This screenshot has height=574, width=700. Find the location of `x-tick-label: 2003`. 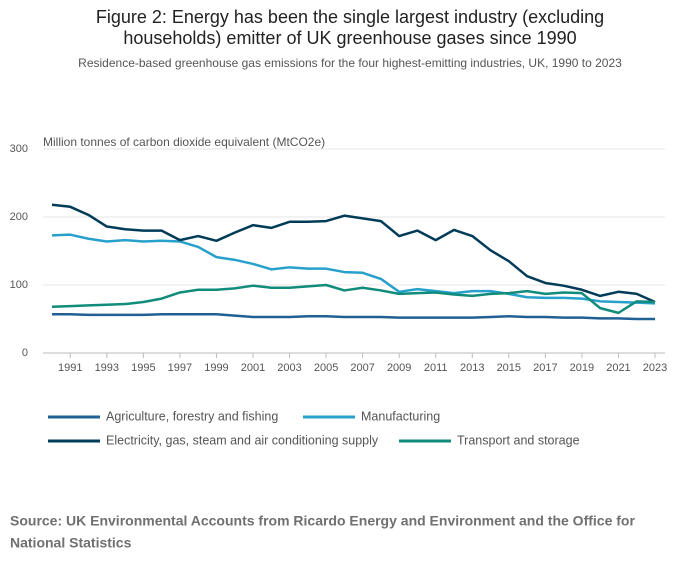

x-tick-label: 2003 is located at coordinates (289, 368).